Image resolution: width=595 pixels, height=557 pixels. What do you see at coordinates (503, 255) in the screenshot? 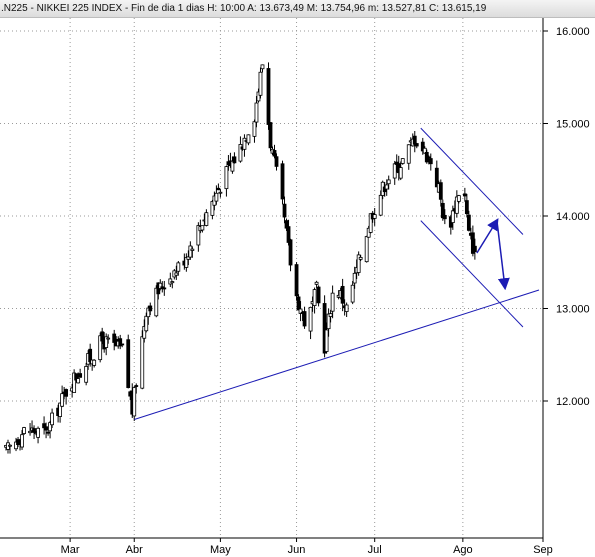
I see `arrow-down-annotation` at bounding box center [503, 255].